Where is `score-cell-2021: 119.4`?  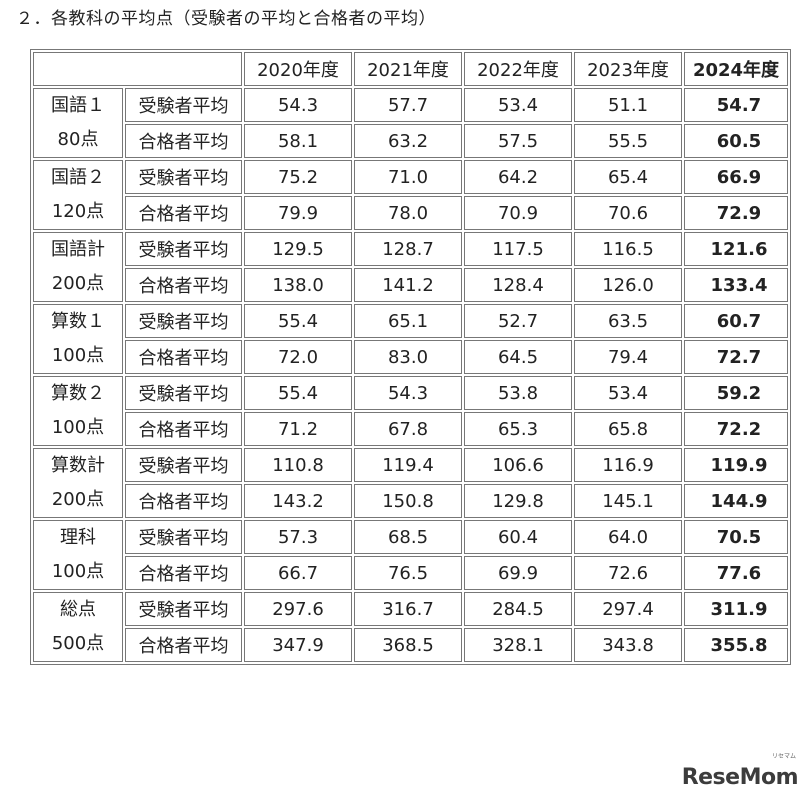
score-cell-2021: 119.4 is located at coordinates (408, 465).